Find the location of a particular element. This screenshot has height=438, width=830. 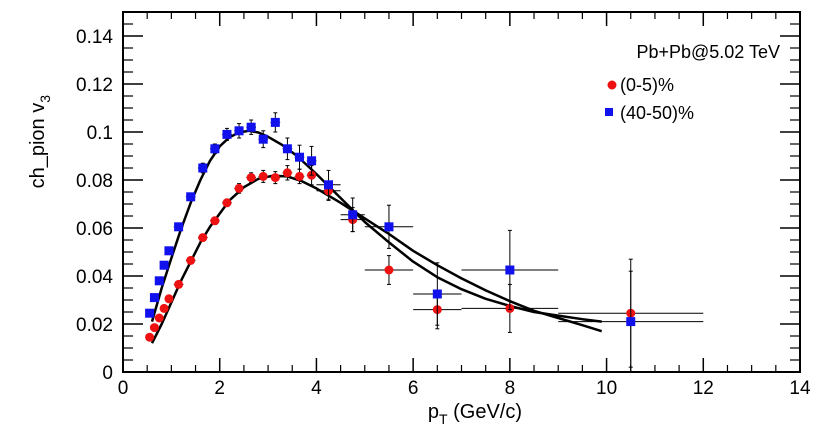

x-tick-label: 10 is located at coordinates (606, 388).